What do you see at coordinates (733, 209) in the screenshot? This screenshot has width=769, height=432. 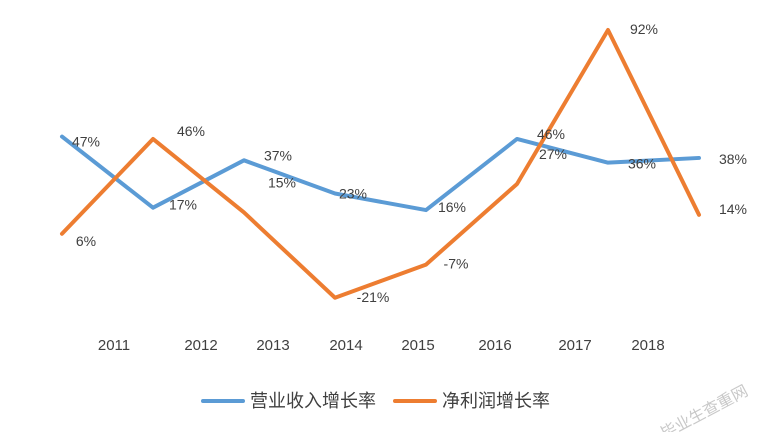 I see `data-label-net-profit-2018: 14%` at bounding box center [733, 209].